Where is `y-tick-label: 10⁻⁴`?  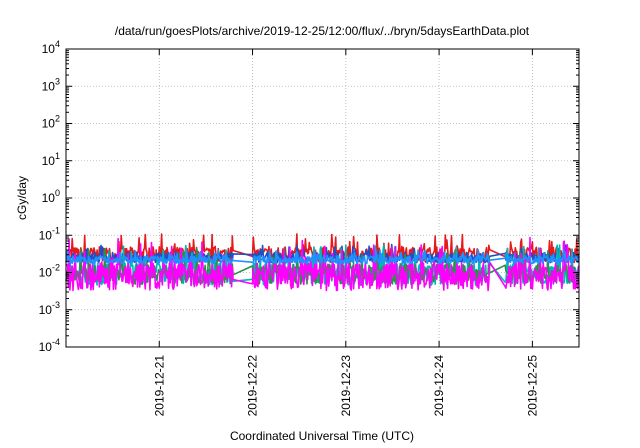 y-tick-label: 10⁻⁴ is located at coordinates (49, 345).